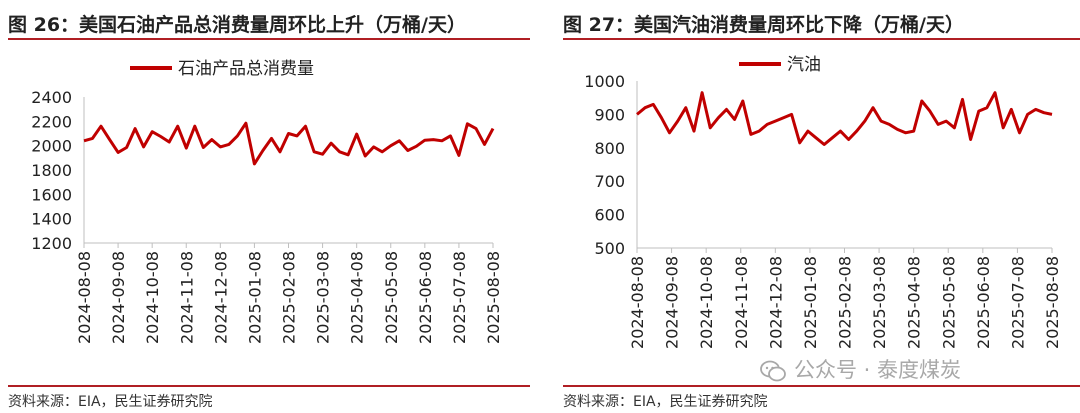 The height and width of the screenshot is (413, 1080). What do you see at coordinates (51, 194) in the screenshot?
I see `y-tick-label: 1600` at bounding box center [51, 194].